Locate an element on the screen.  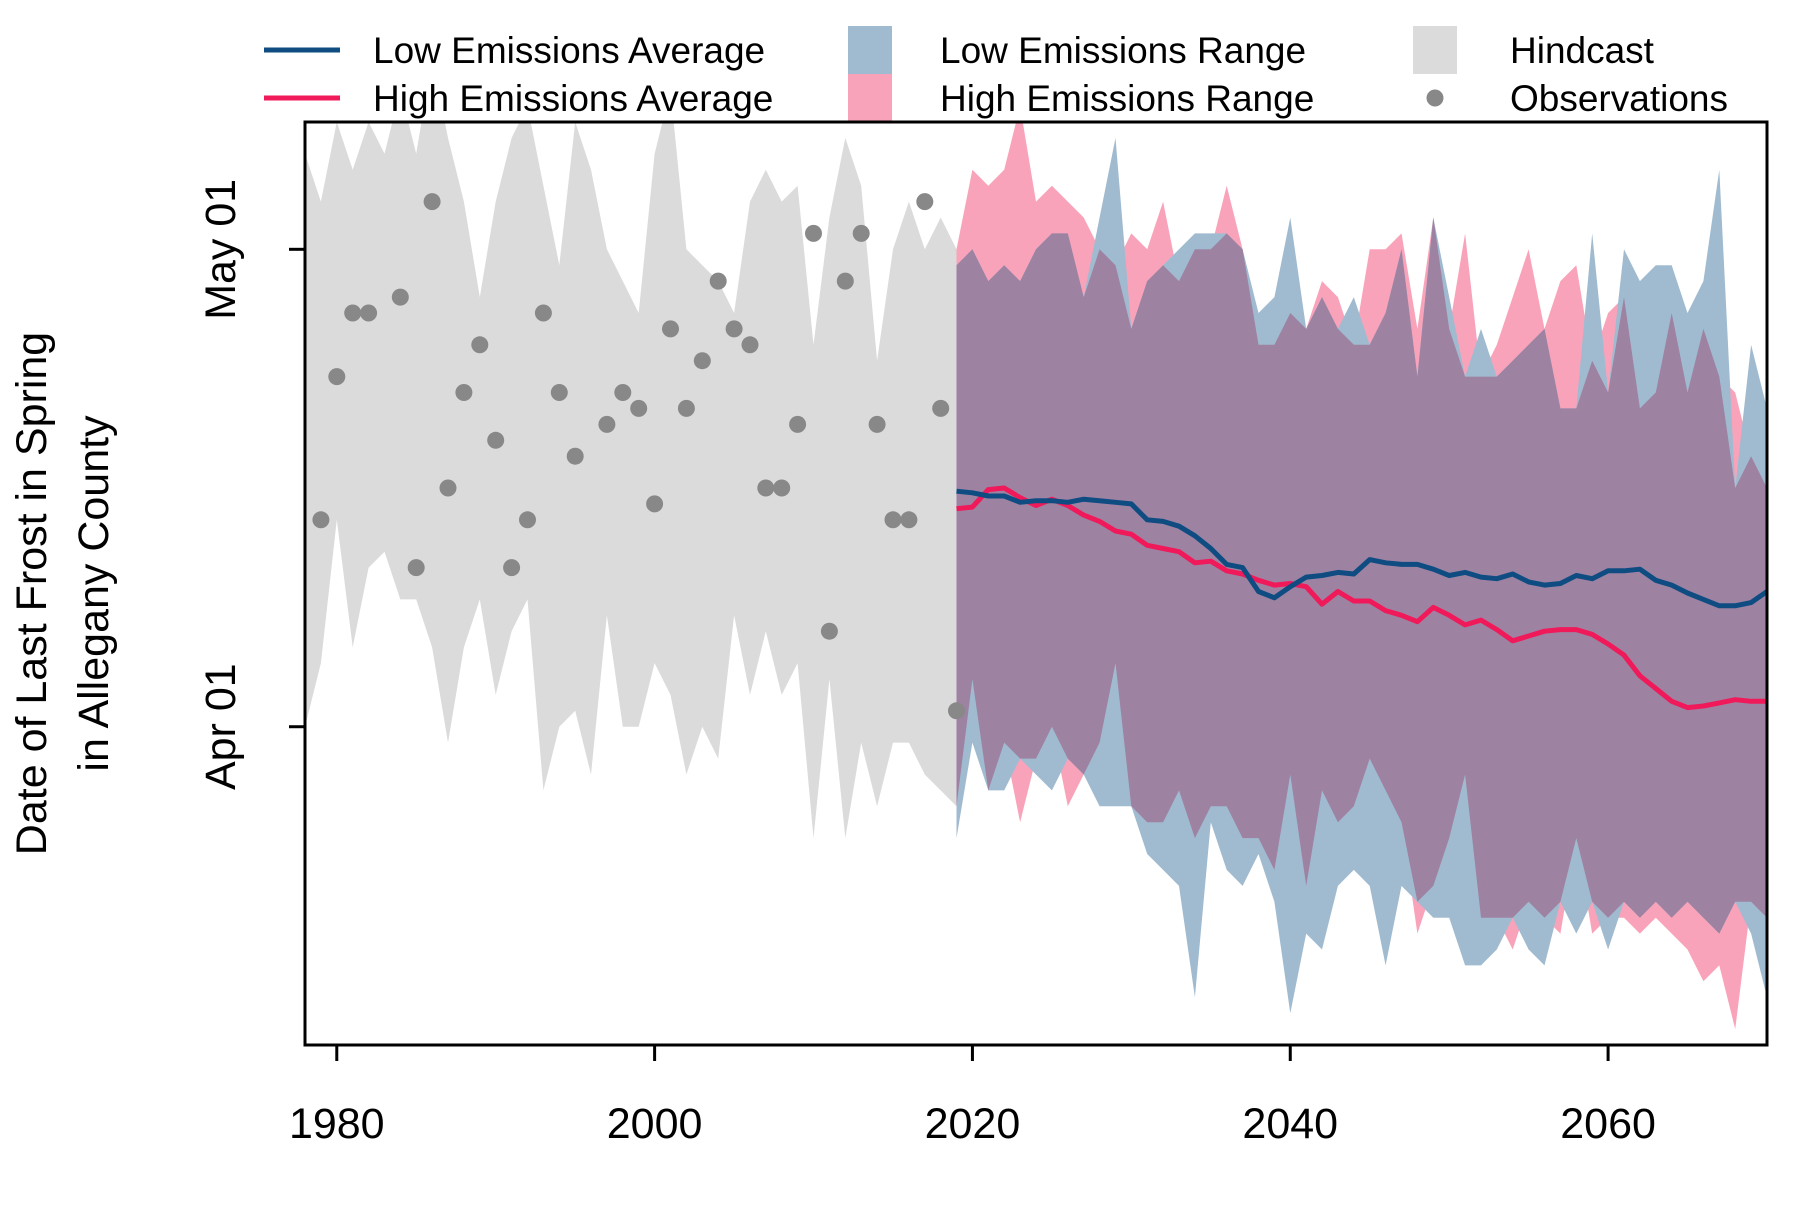
x-tick-label: 2000 is located at coordinates (655, 1124).